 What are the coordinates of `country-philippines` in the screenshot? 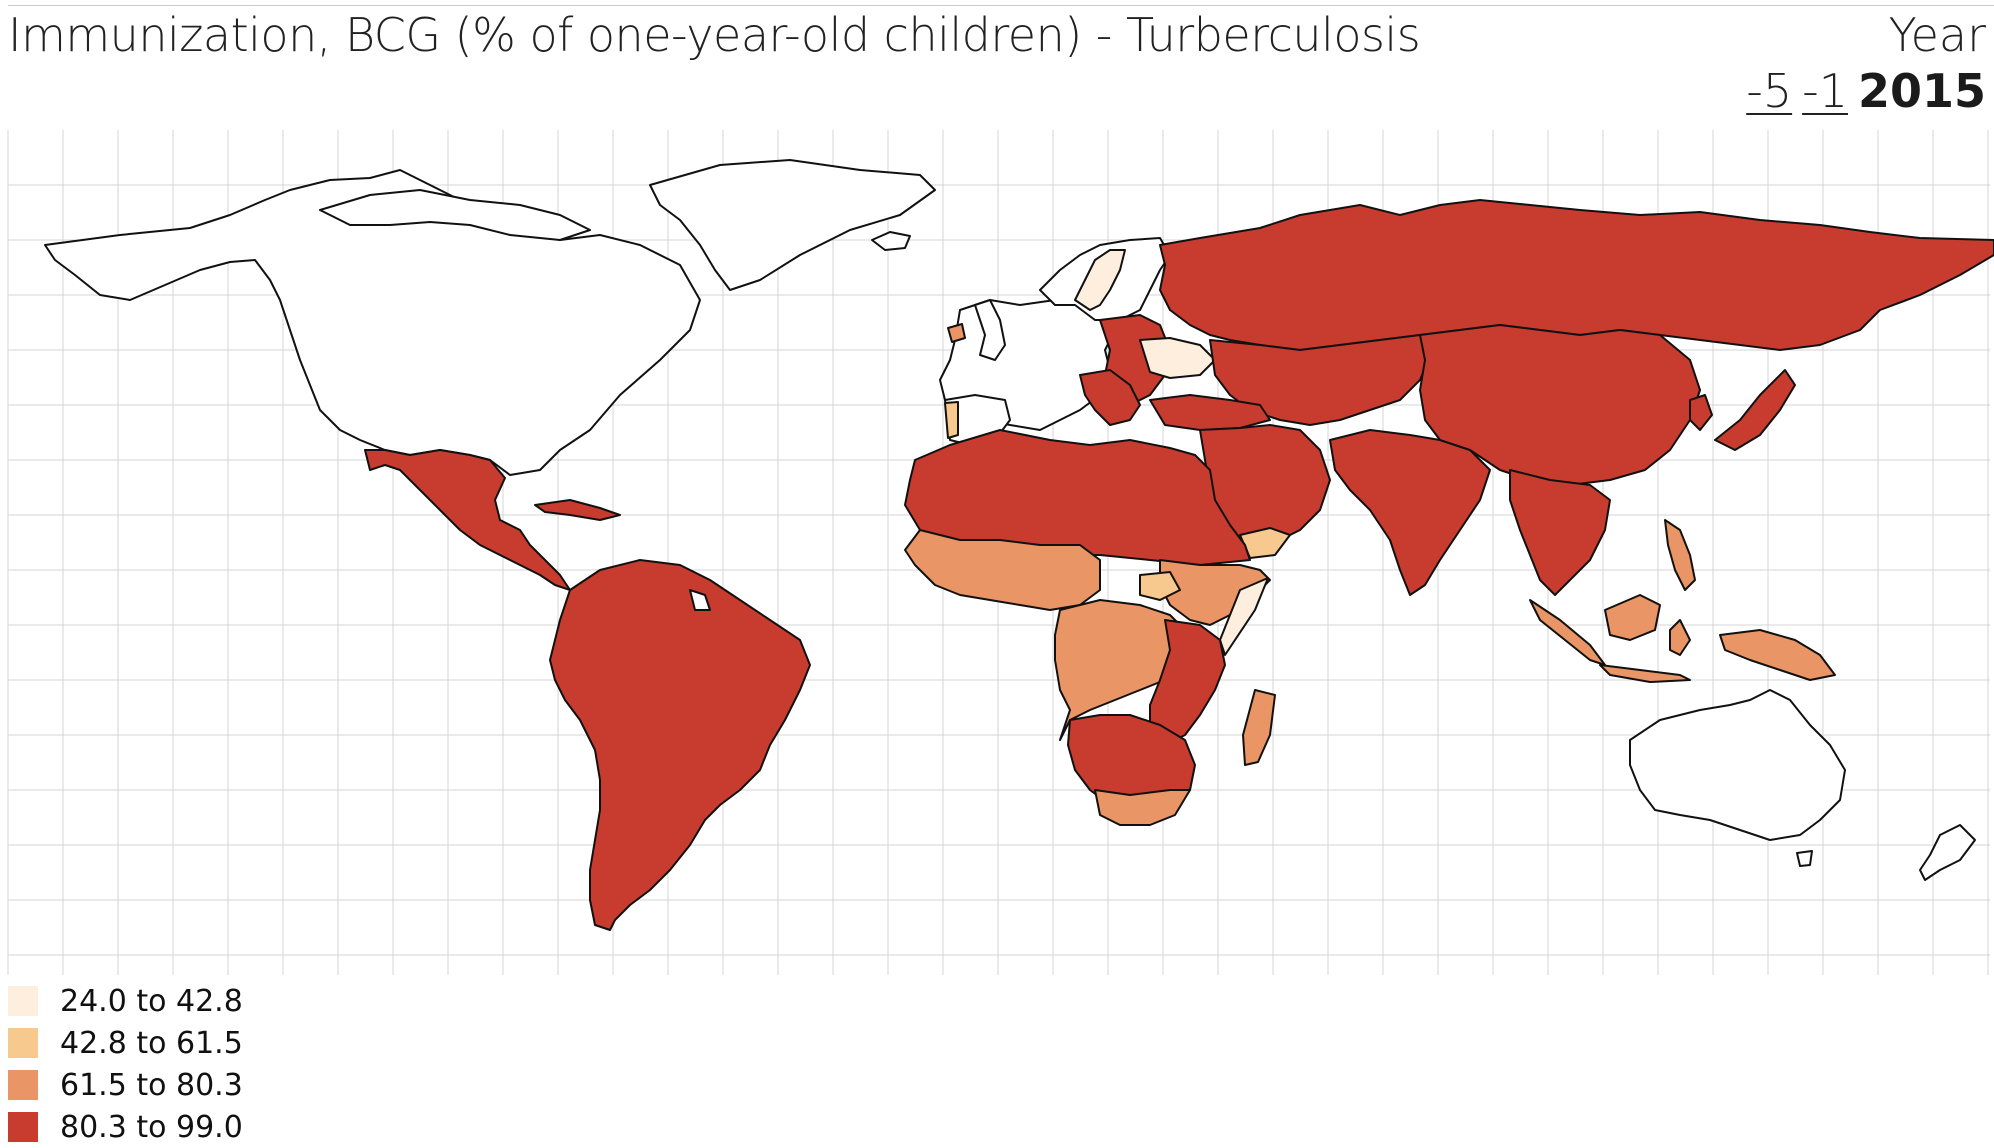 It's located at (1680, 555).